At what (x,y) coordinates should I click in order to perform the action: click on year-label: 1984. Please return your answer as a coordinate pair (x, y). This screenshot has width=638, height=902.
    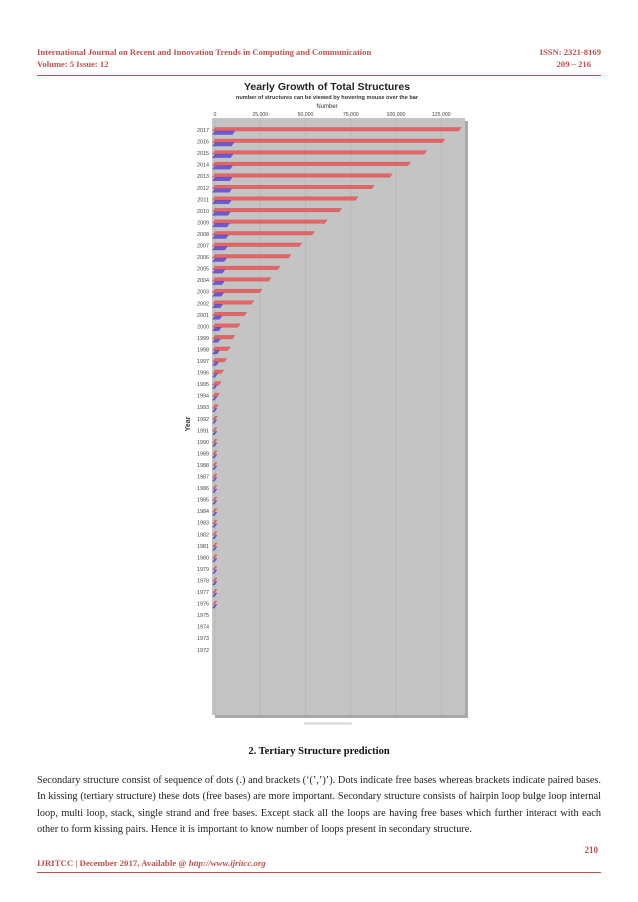
    Looking at the image, I should click on (203, 512).